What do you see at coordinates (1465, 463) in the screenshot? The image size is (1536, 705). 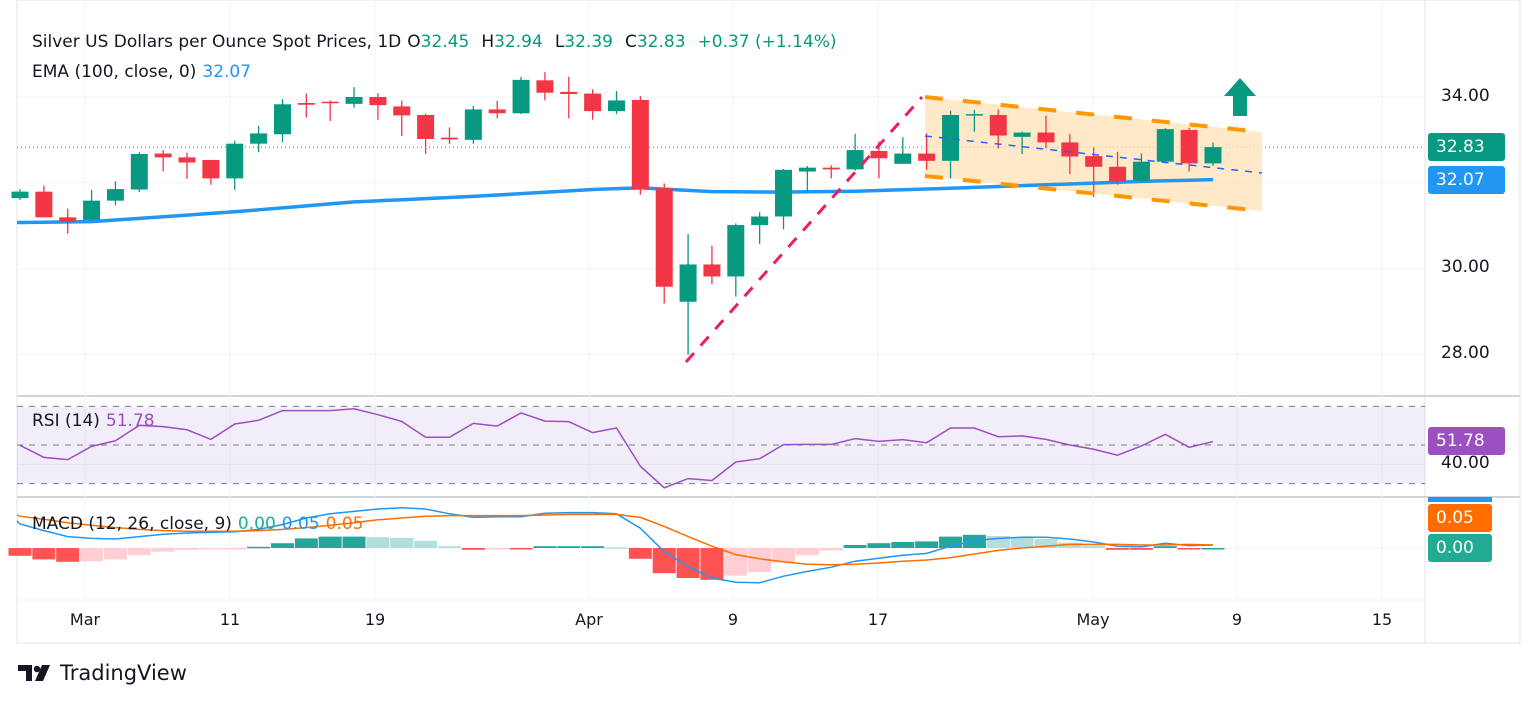 I see `rsi-tick: 40.00` at bounding box center [1465, 463].